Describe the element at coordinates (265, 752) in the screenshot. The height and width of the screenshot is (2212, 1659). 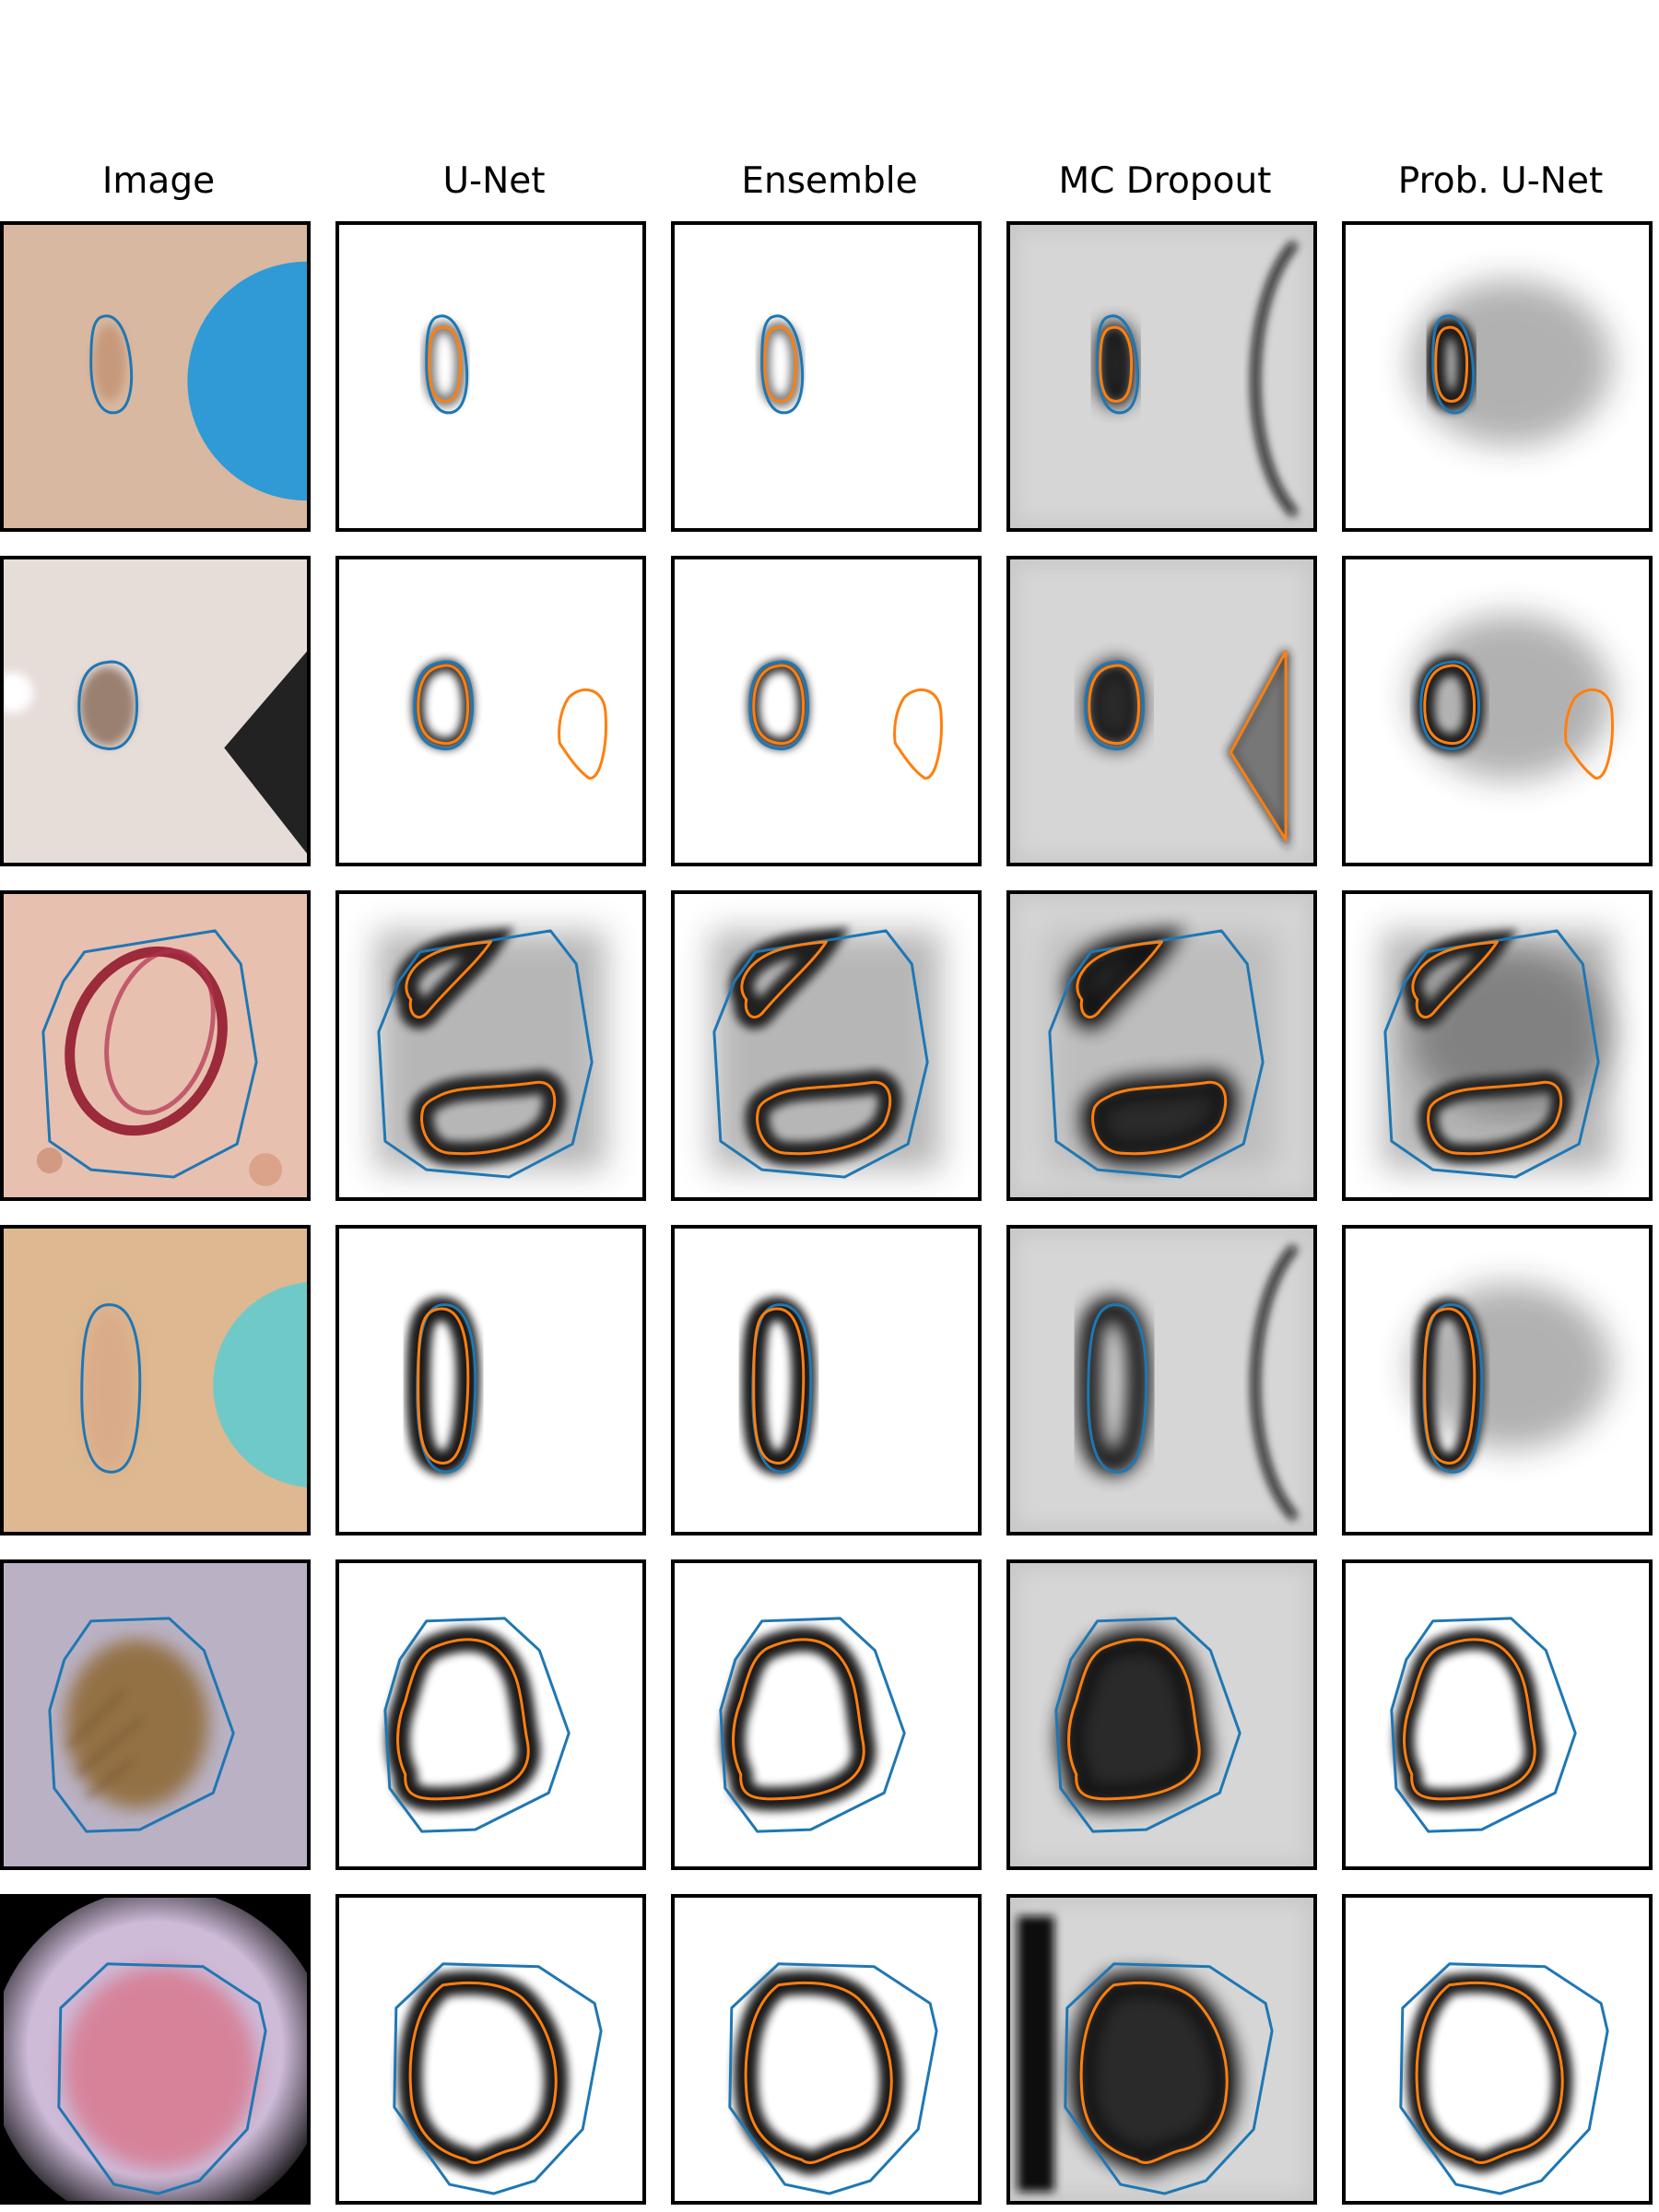
I see `dark-object` at that location.